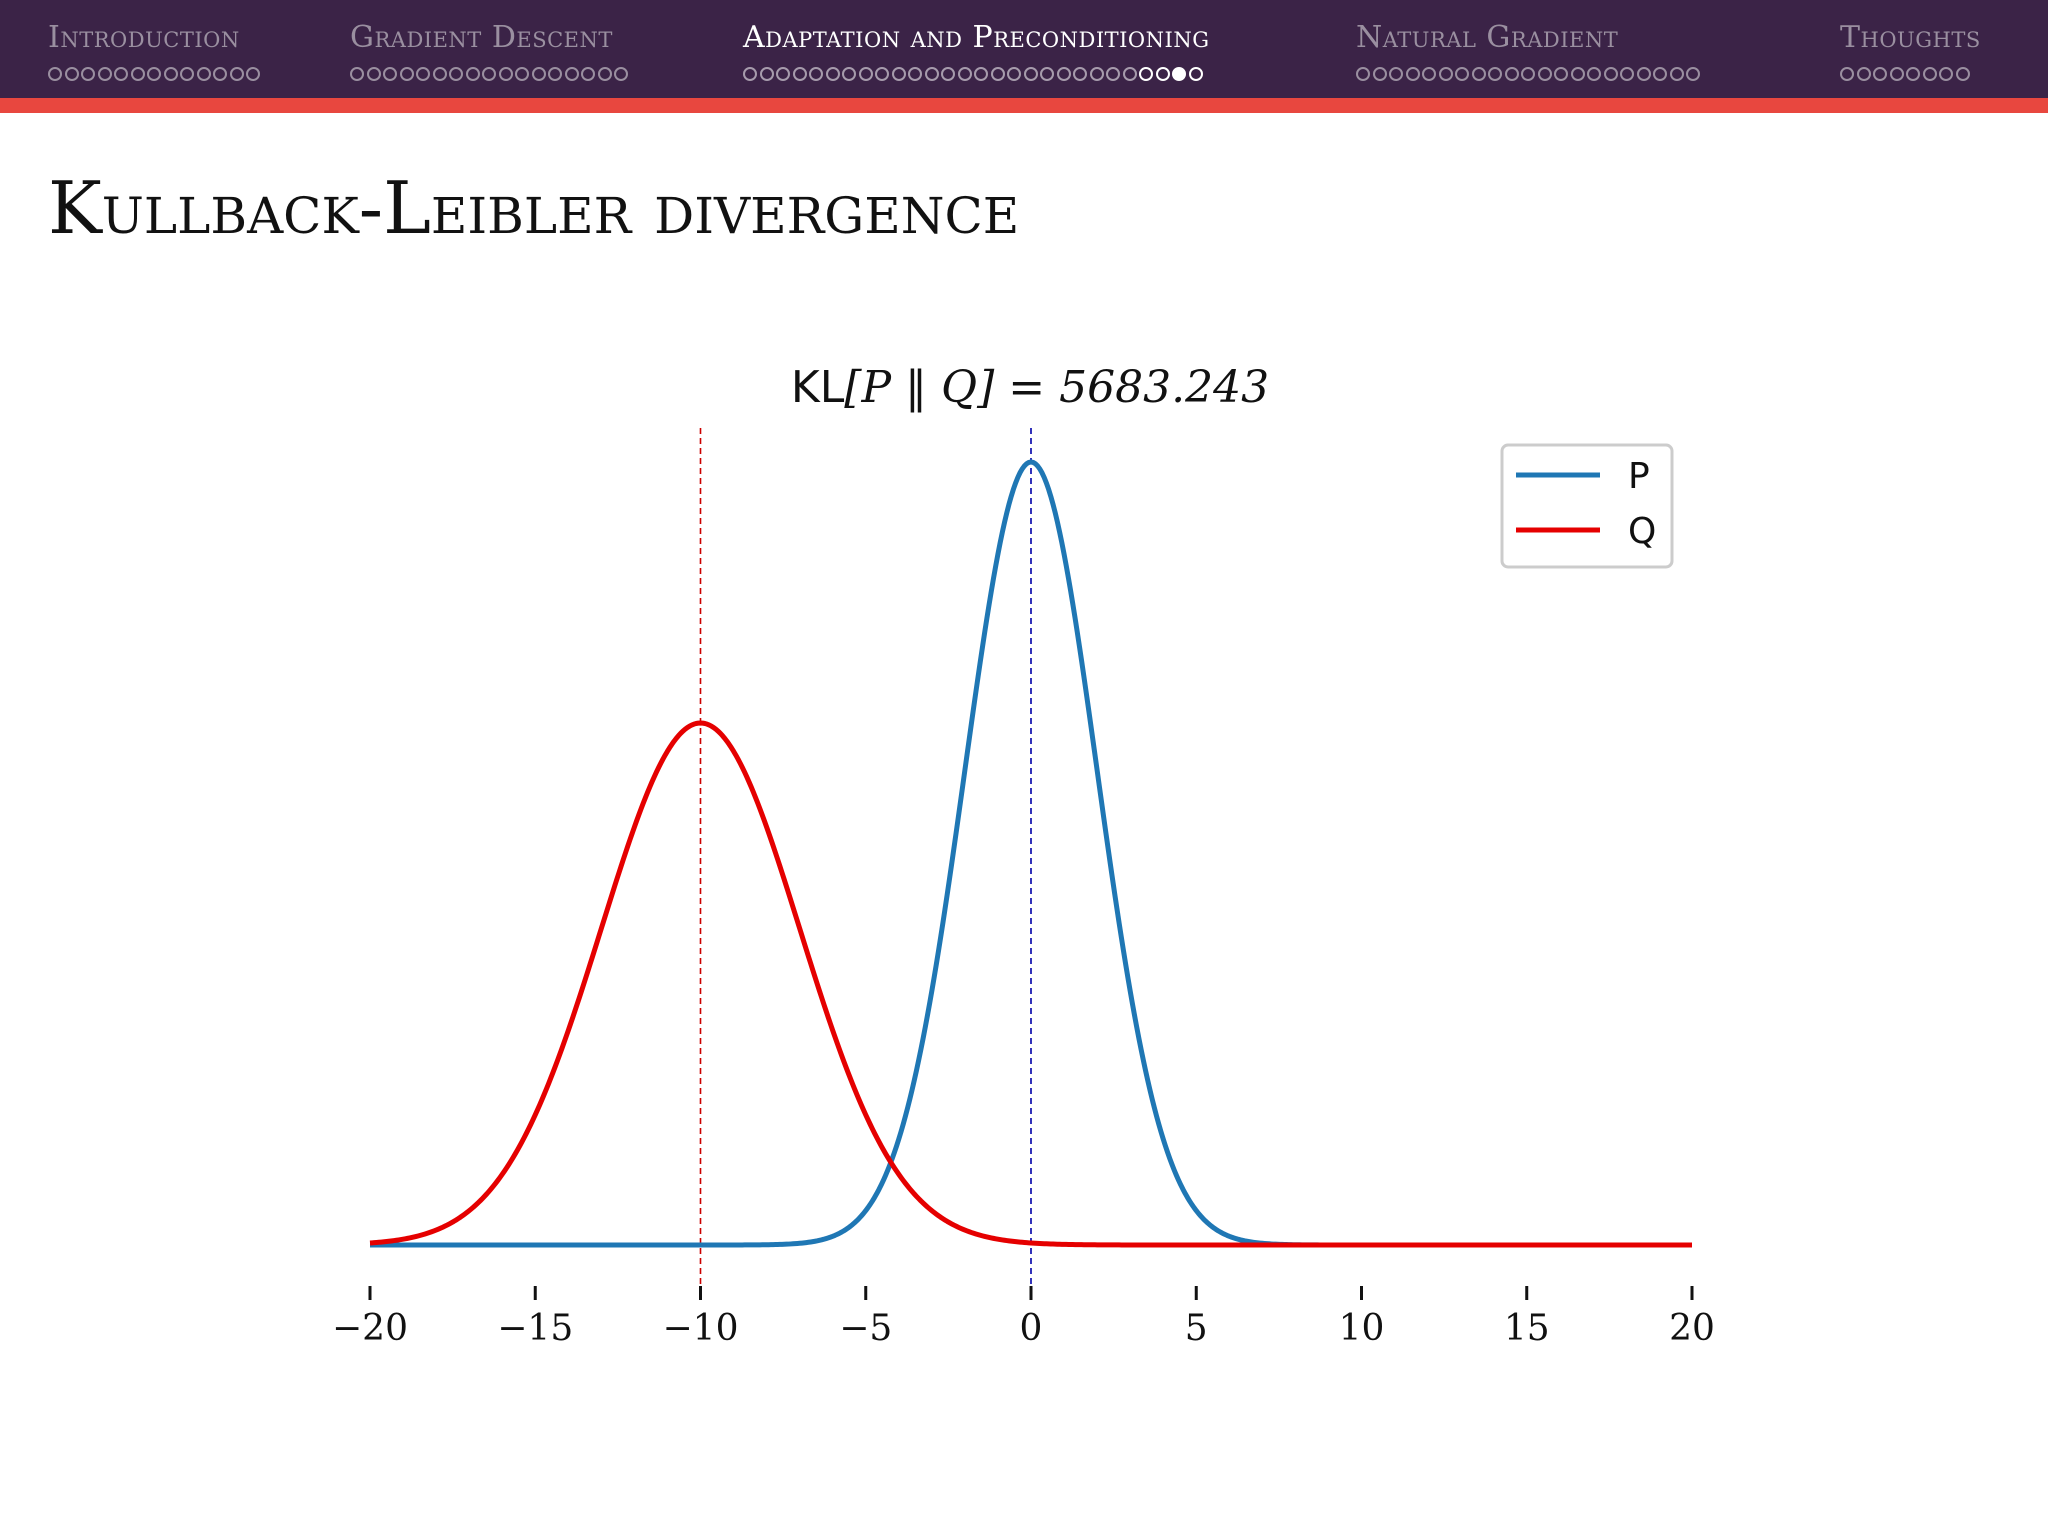  I want to click on nav-section-gradient-descent: Gradient Descent, so click(489, 52).